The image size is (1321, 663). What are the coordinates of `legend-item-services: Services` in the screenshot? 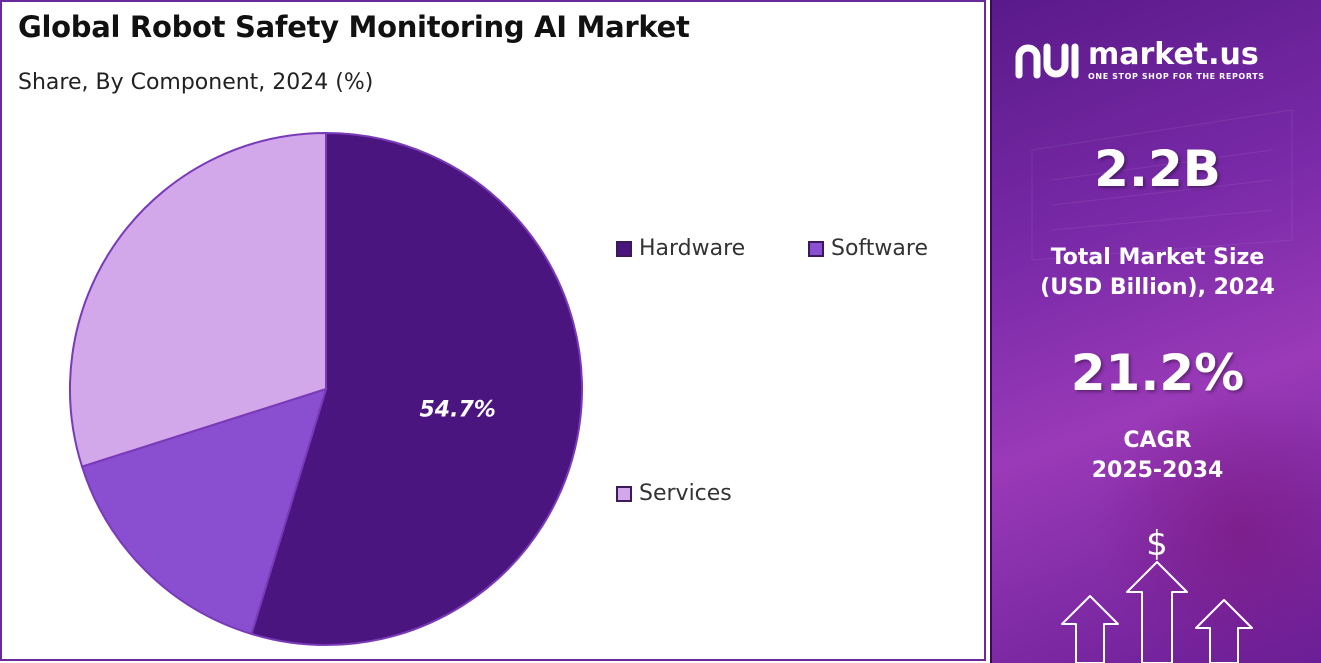 It's located at (674, 493).